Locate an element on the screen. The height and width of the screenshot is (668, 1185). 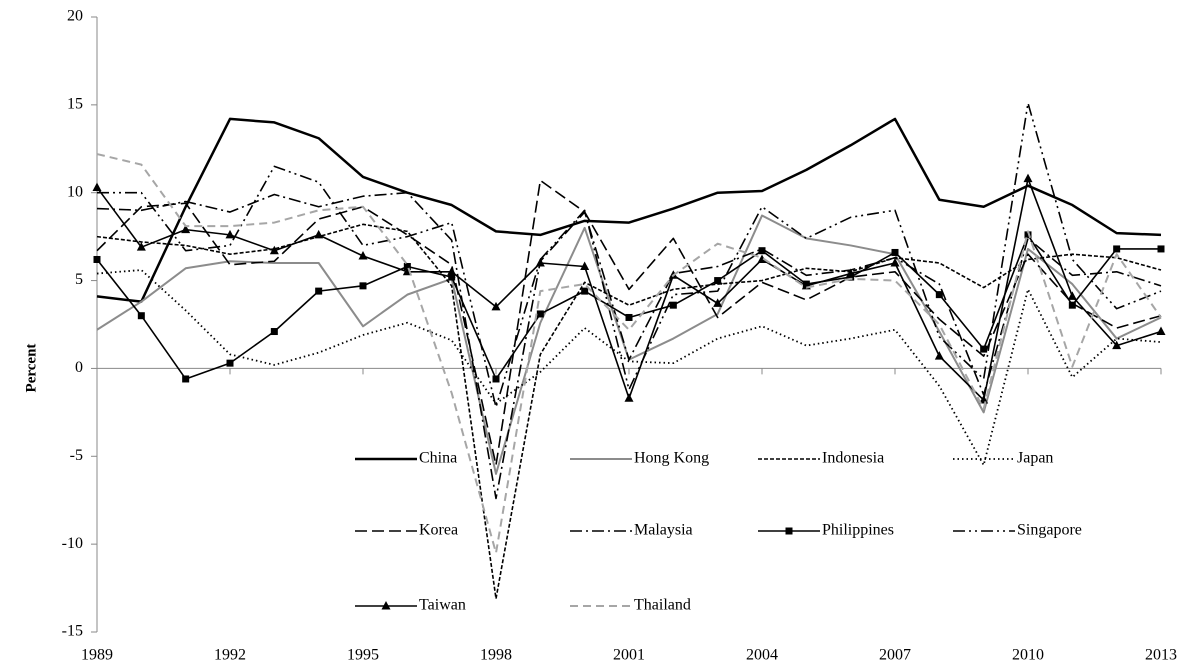
y-tick-label: 0 is located at coordinates (79, 367).